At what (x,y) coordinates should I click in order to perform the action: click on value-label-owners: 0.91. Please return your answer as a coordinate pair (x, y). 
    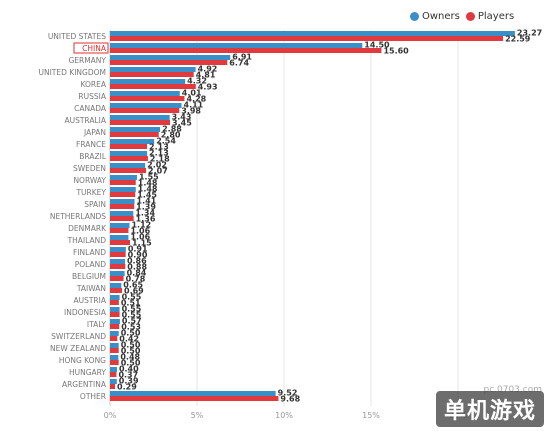
    Looking at the image, I should click on (138, 249).